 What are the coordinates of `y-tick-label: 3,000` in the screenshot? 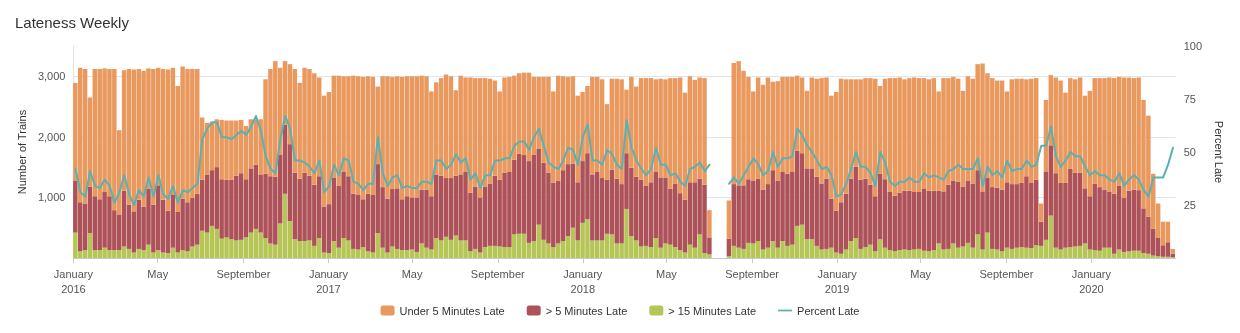 It's located at (51, 76).